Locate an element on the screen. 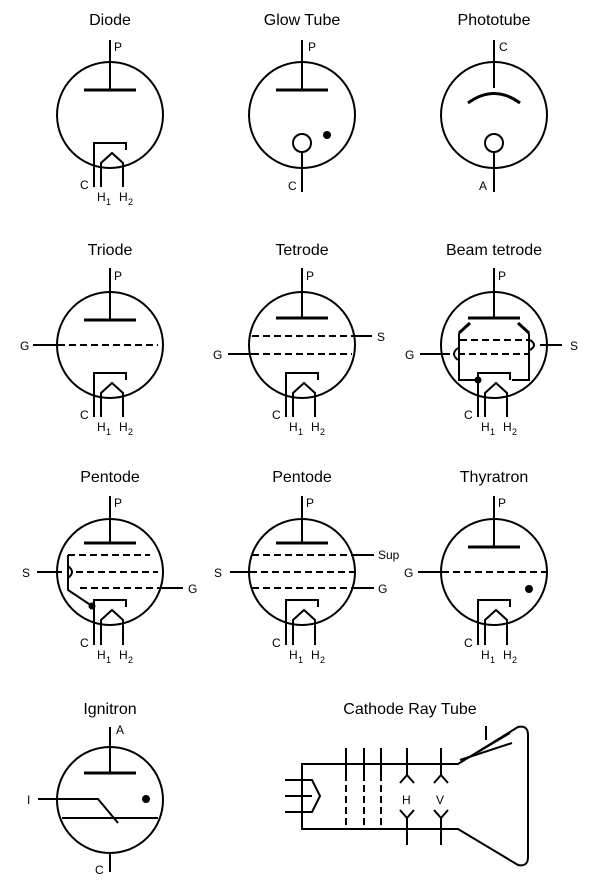 This screenshot has width=594, height=887. thyratron-label-g: G is located at coordinates (408, 573).